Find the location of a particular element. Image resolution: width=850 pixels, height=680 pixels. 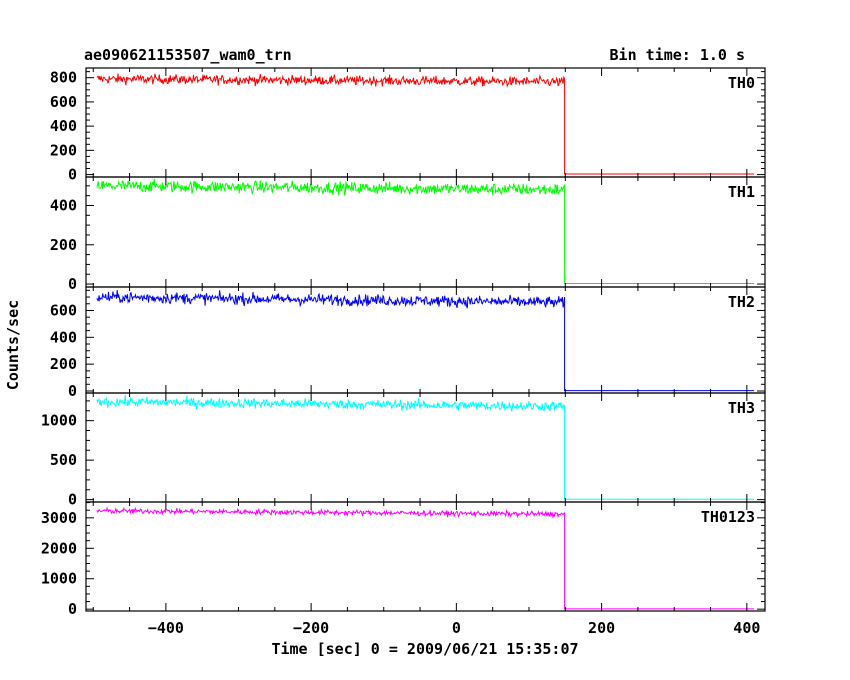

series-line-th0 is located at coordinates (425, 124).